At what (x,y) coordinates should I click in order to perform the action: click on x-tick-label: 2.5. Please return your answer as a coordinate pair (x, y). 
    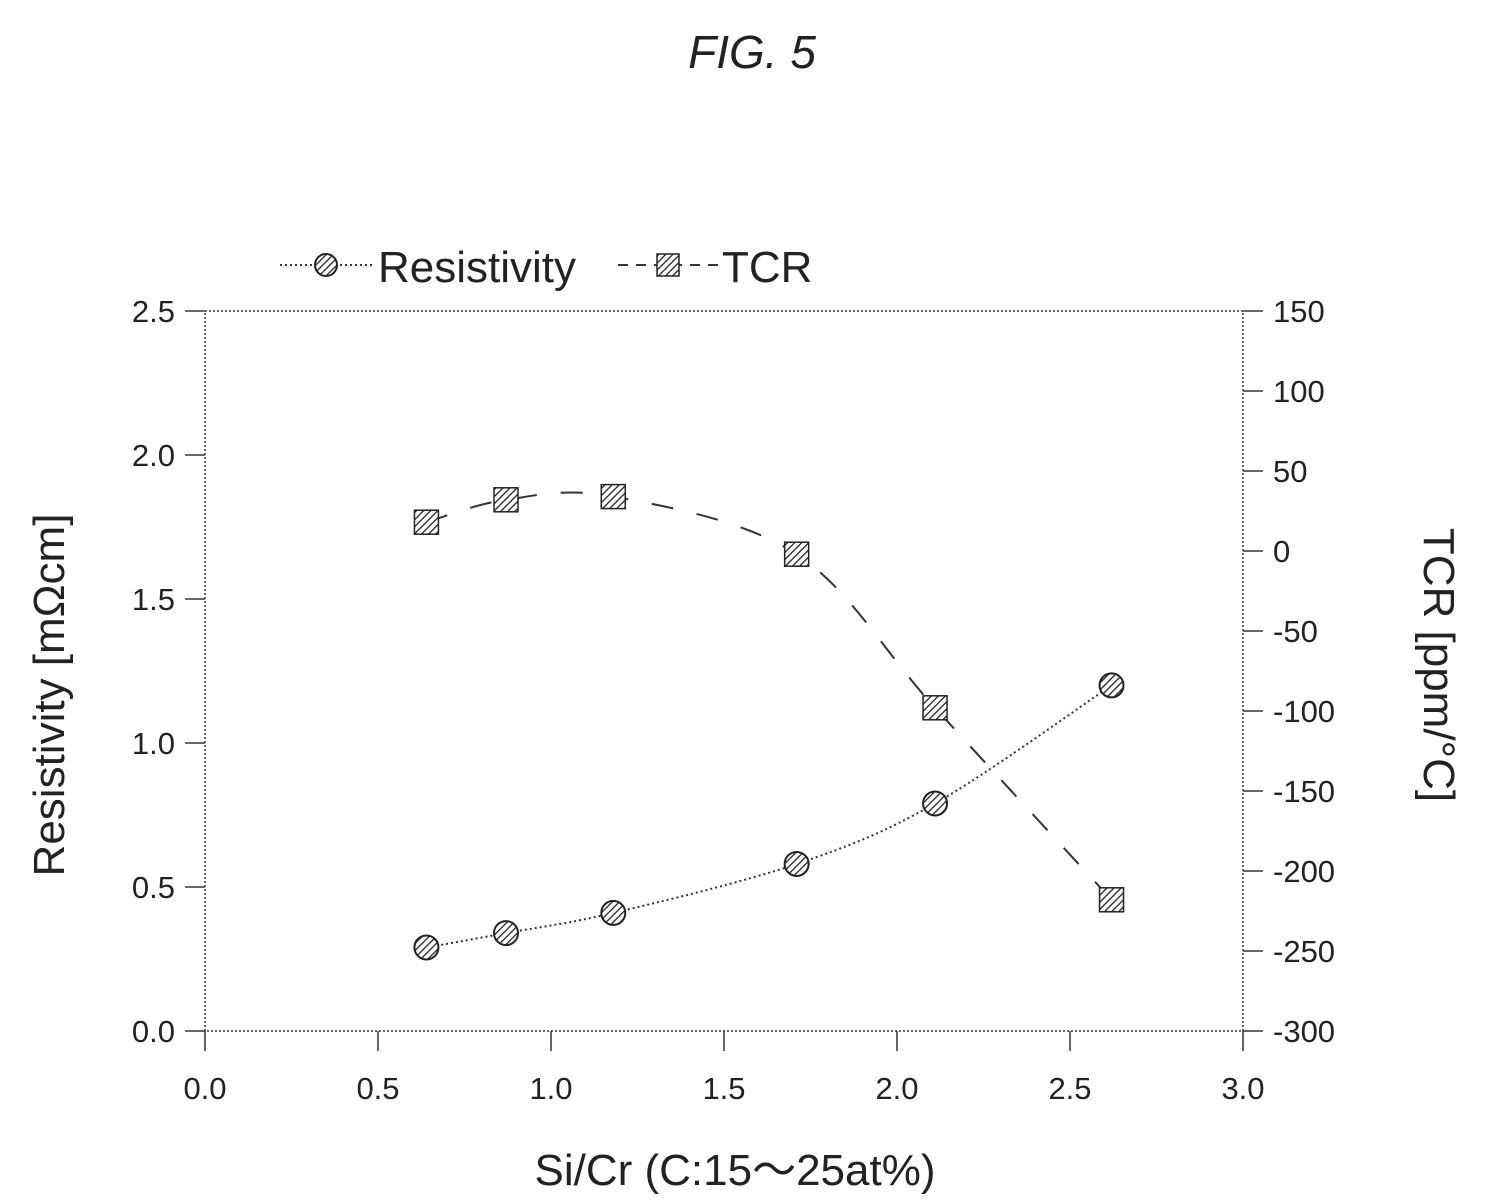
    Looking at the image, I should click on (1069, 1088).